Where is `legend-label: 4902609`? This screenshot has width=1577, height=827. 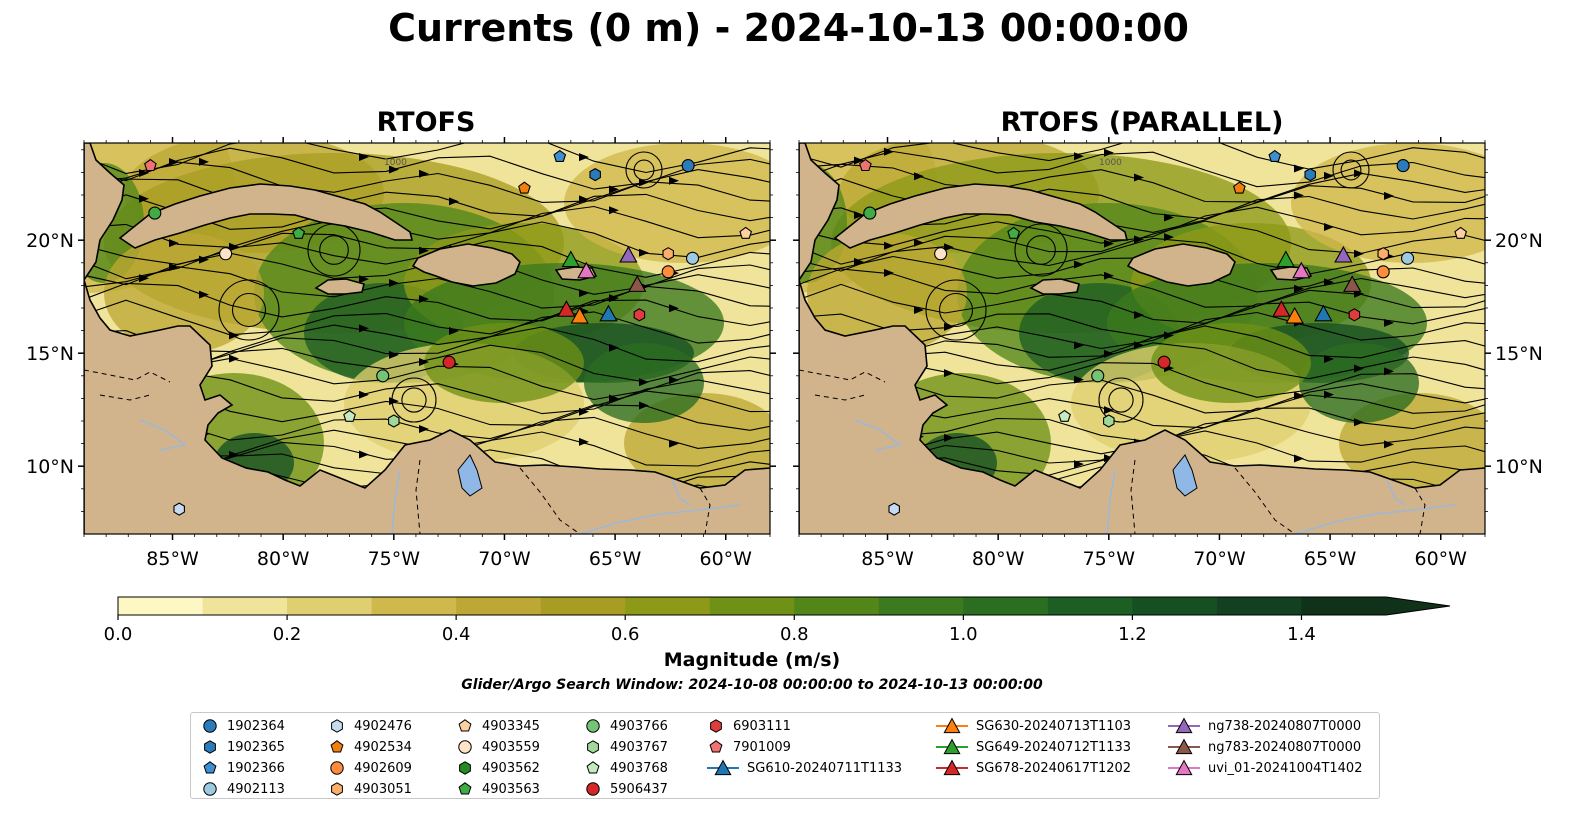
legend-label: 4902609 is located at coordinates (383, 768).